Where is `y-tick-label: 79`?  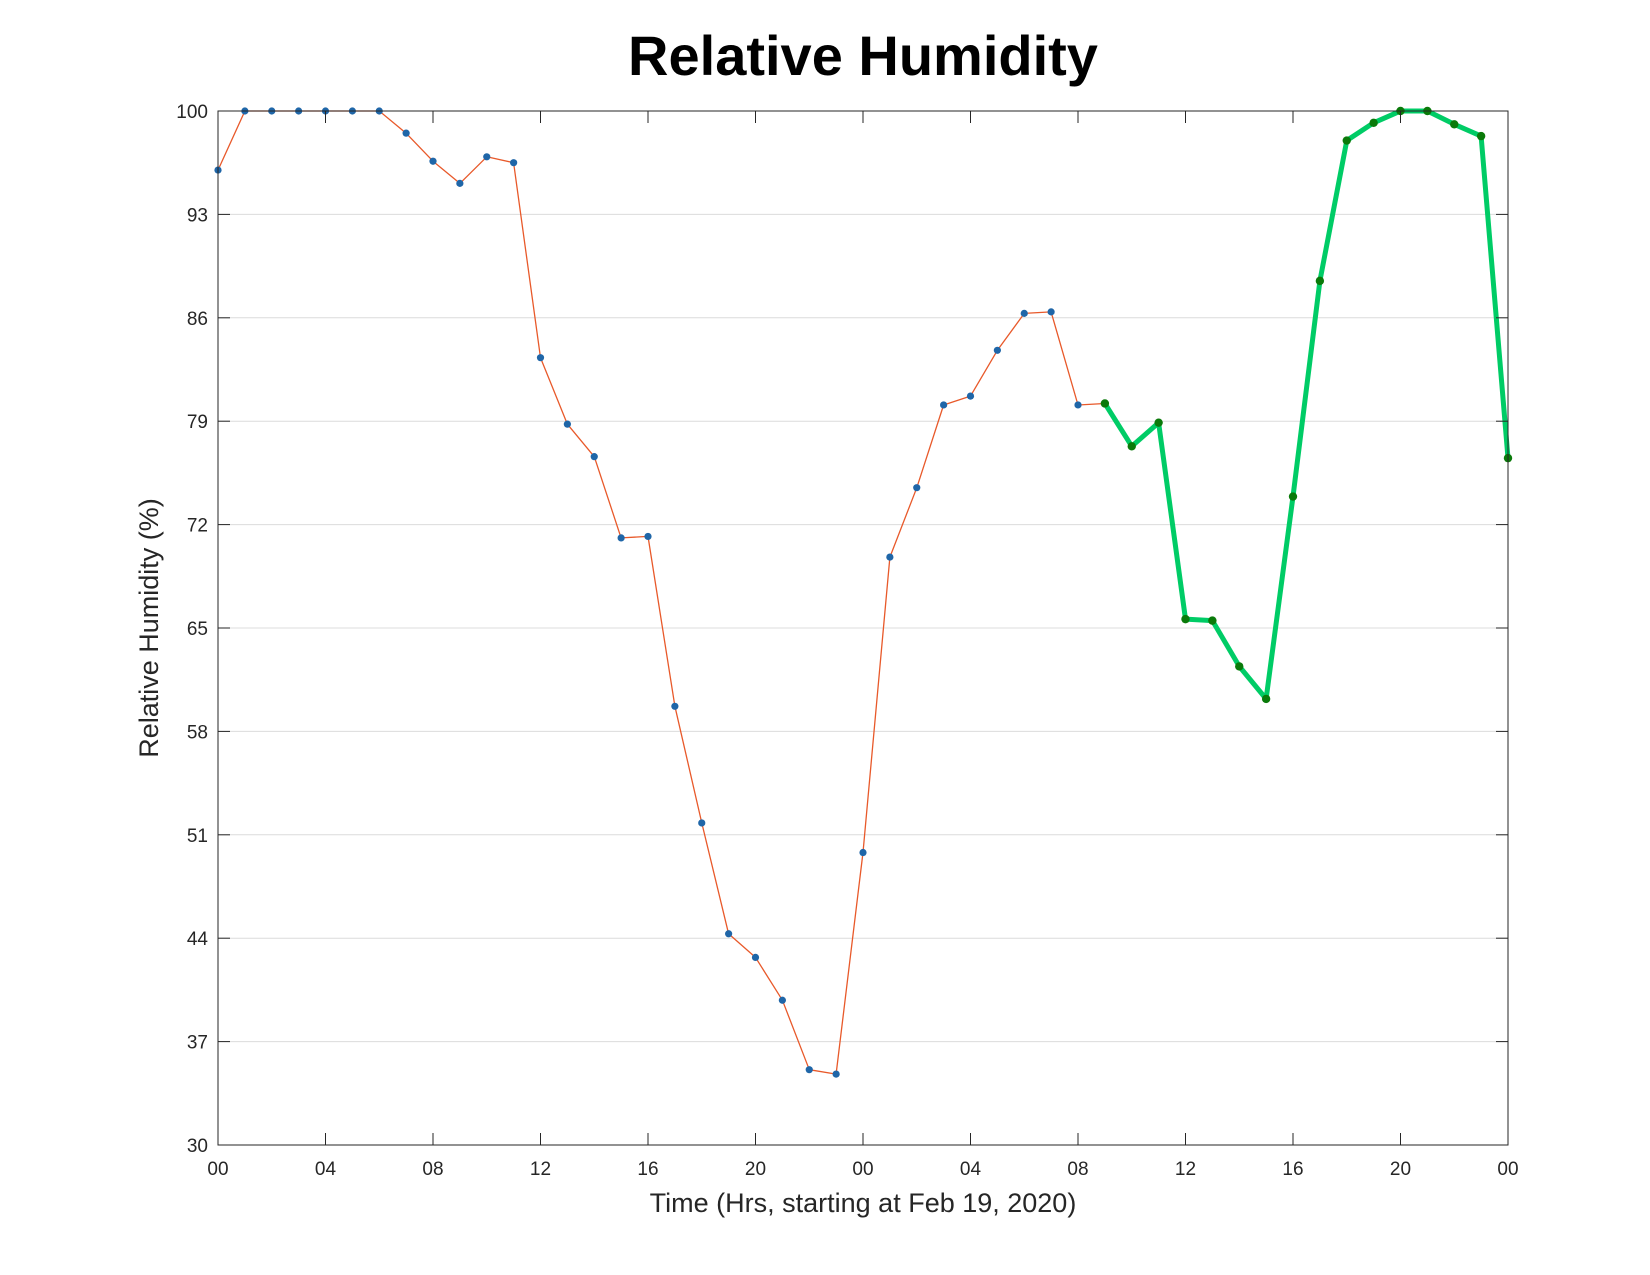
y-tick-label: 79 is located at coordinates (197, 422).